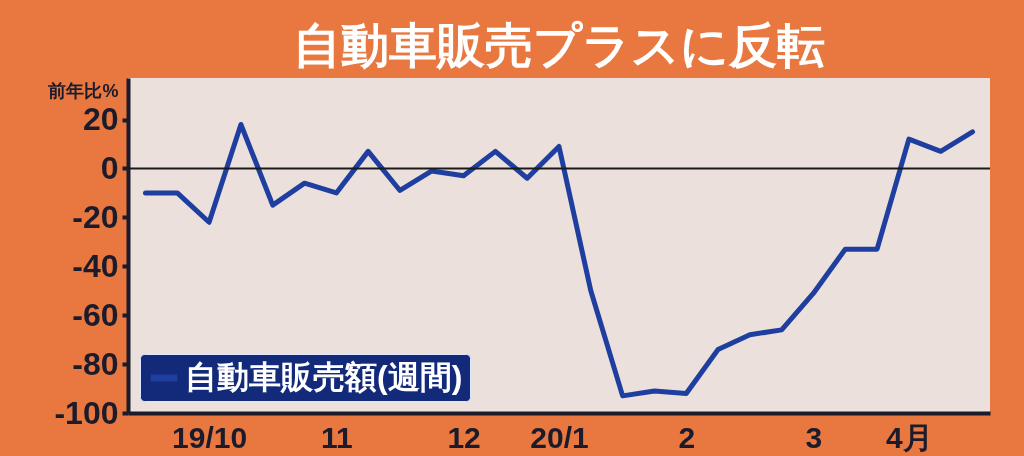  I want to click on y-tick-label: -20, so click(95, 216).